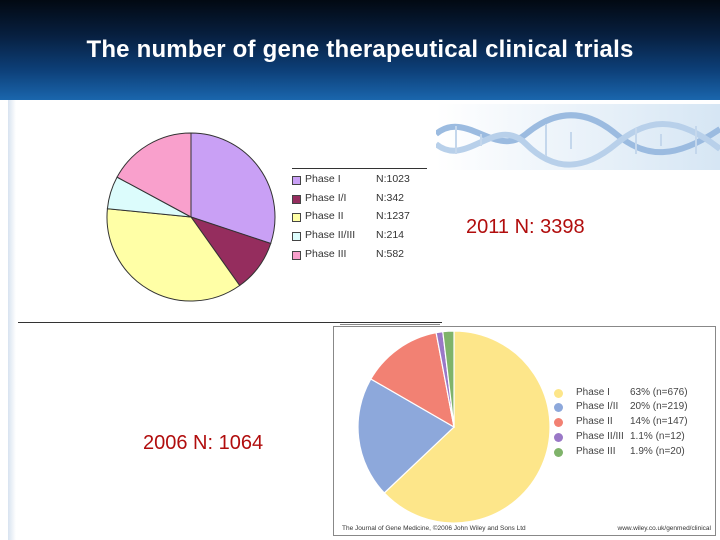 The height and width of the screenshot is (540, 720). I want to click on legend-value: N:1023, so click(393, 179).